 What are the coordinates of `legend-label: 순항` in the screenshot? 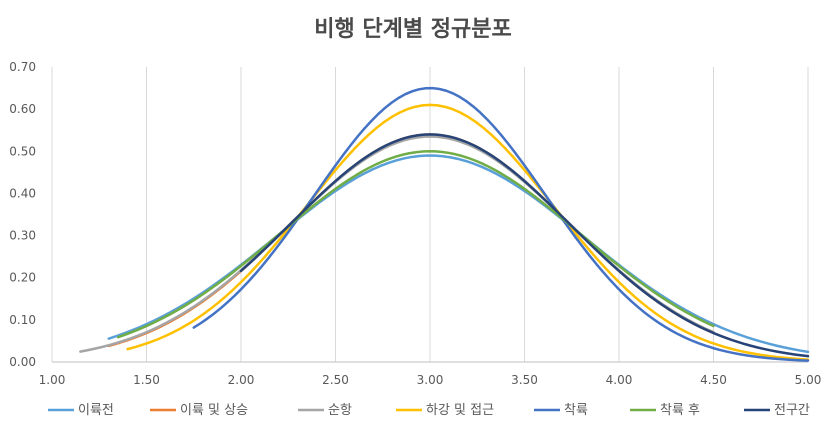 It's located at (340, 410).